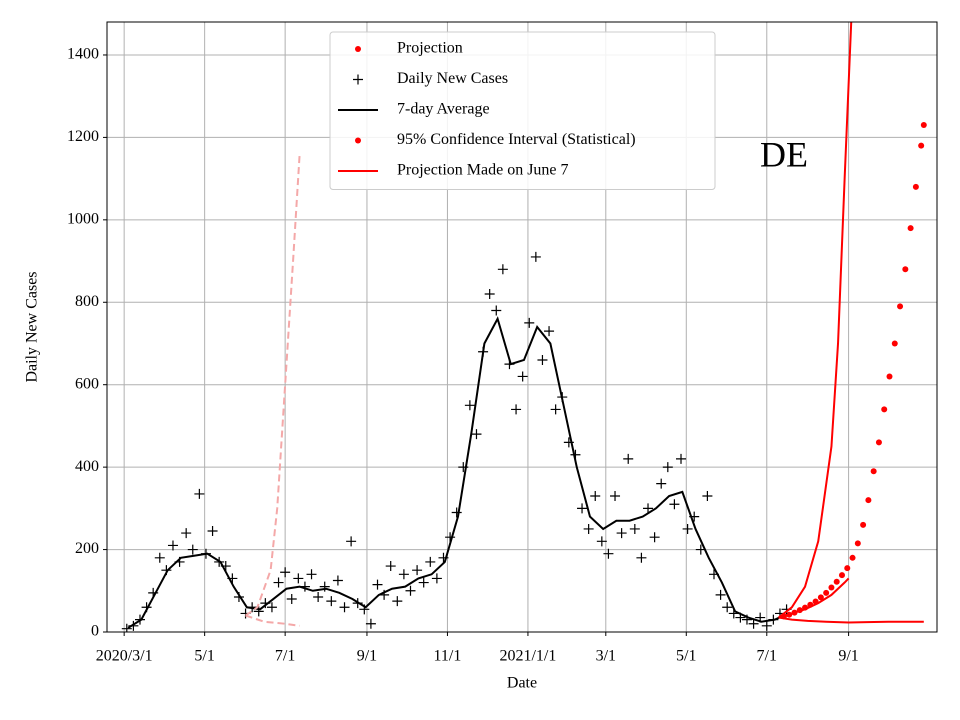 This screenshot has height=720, width=960. I want to click on y-tick-label: 1400, so click(83, 54).